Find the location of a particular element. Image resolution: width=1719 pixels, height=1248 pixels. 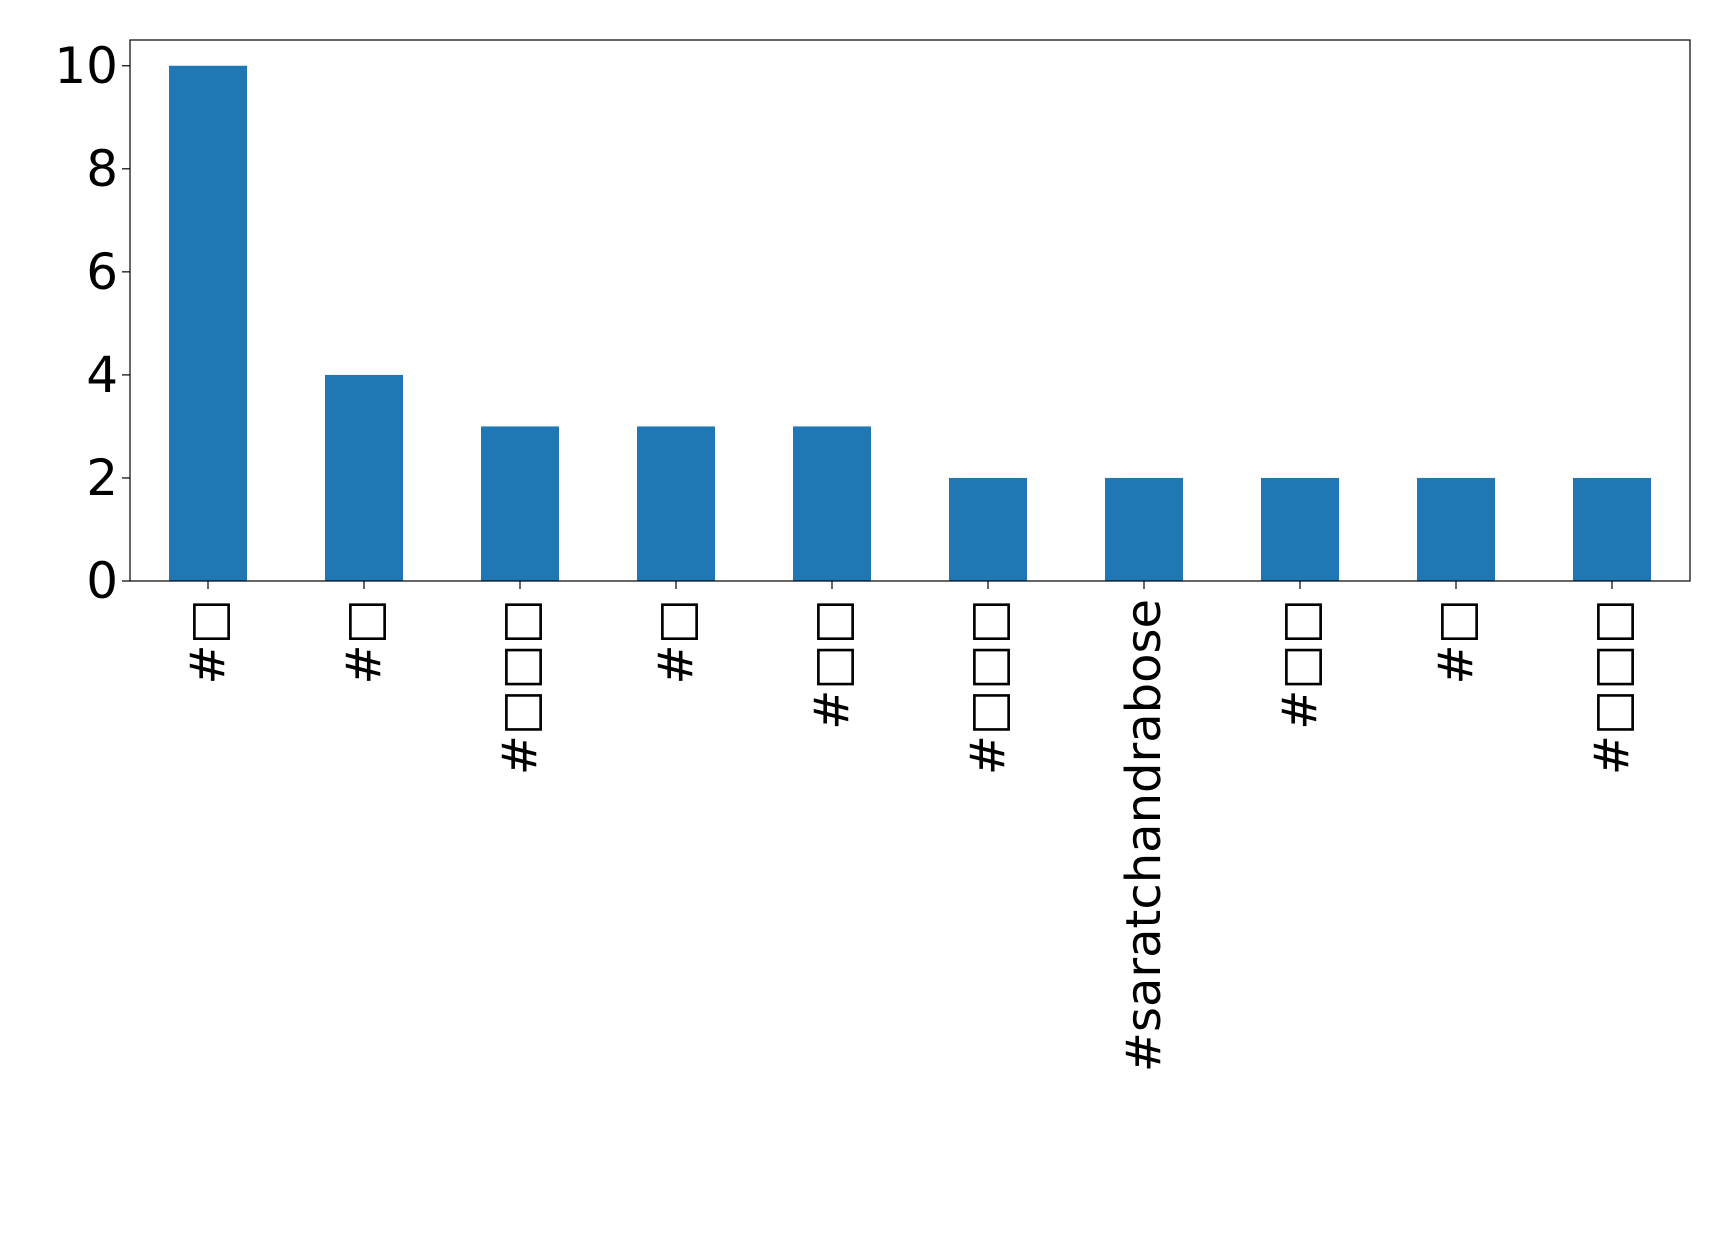

y-tick-label: 8 is located at coordinates (102, 169).